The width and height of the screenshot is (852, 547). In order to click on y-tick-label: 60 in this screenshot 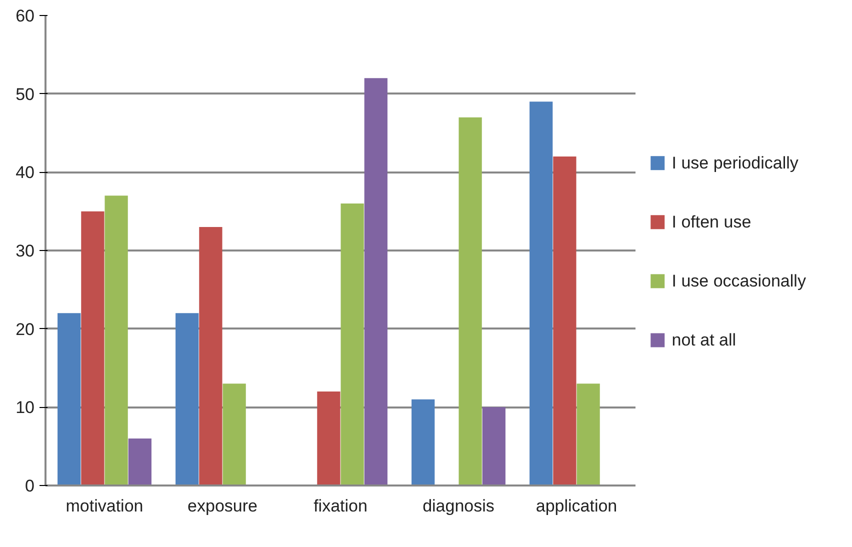, I will do `click(25, 16)`.